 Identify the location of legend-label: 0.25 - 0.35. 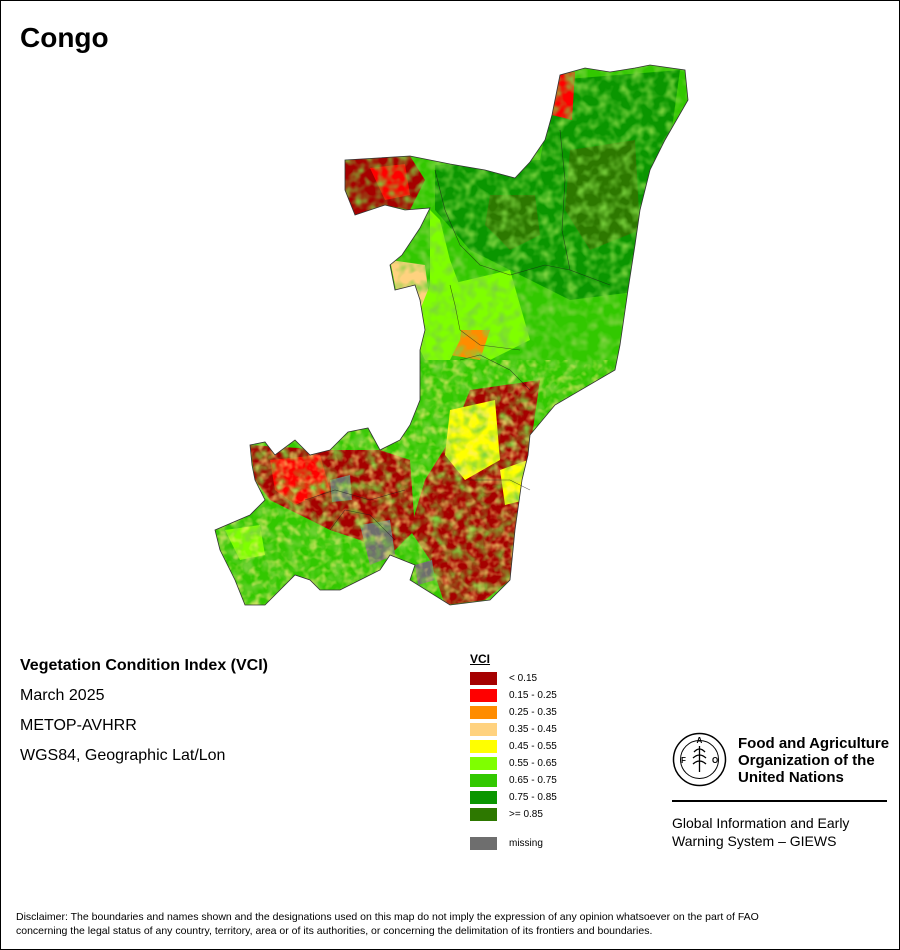
(533, 712).